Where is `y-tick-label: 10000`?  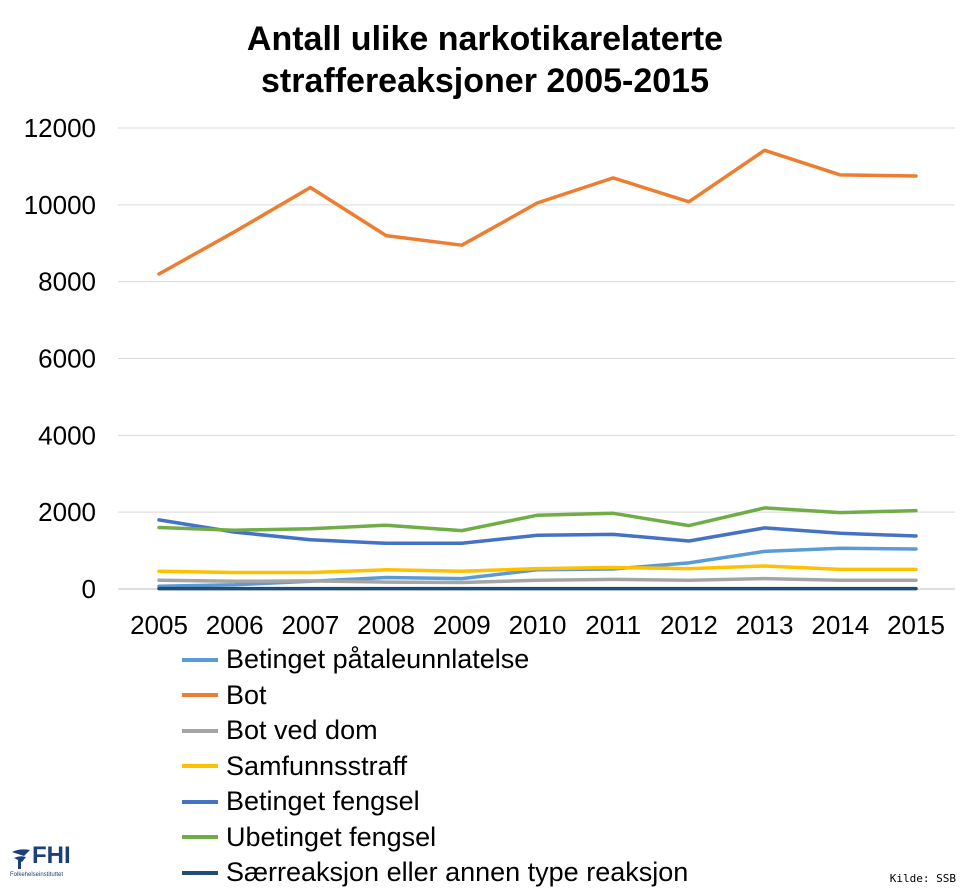 y-tick-label: 10000 is located at coordinates (60, 205).